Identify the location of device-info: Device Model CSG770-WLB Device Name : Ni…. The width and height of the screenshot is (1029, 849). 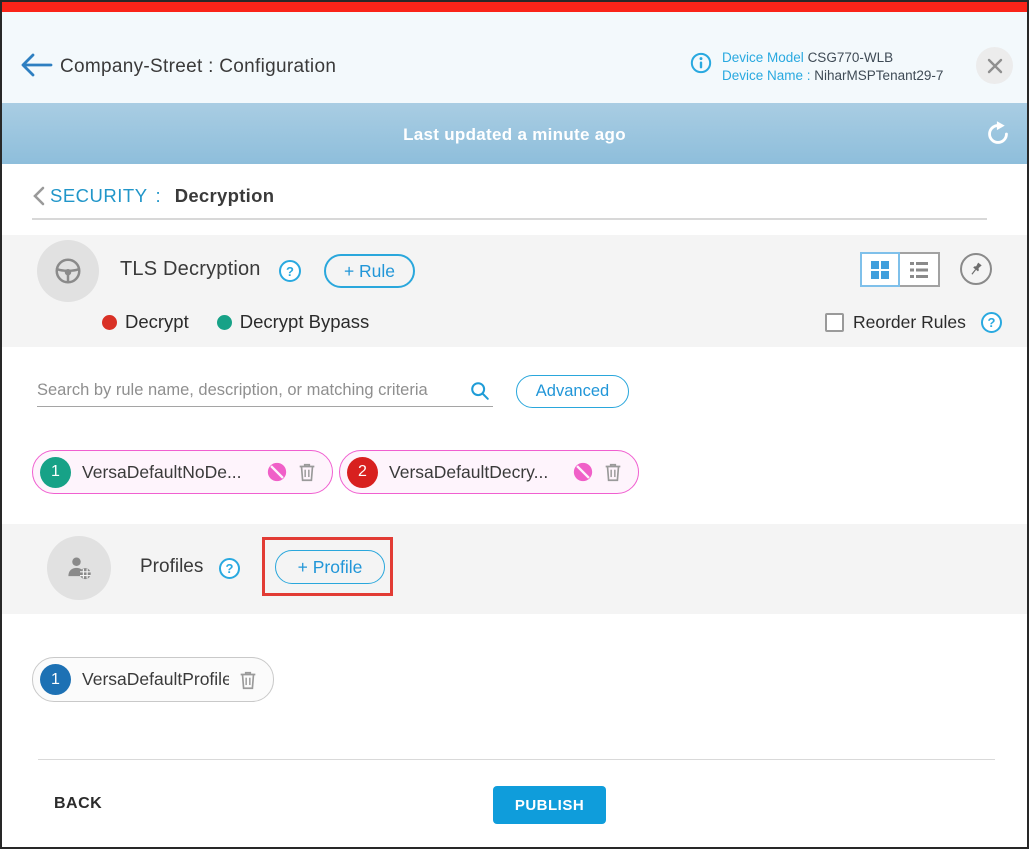
(832, 67).